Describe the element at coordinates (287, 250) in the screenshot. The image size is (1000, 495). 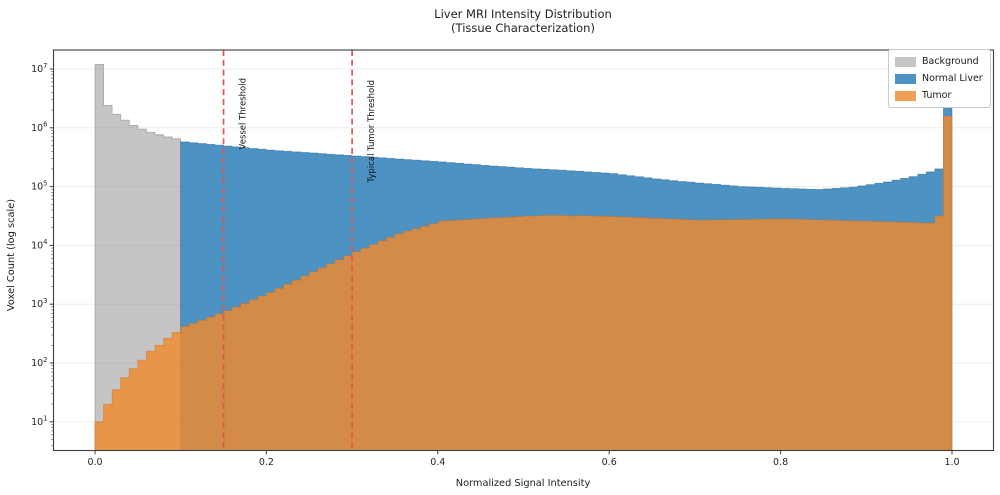
I see `threshold-lines` at that location.